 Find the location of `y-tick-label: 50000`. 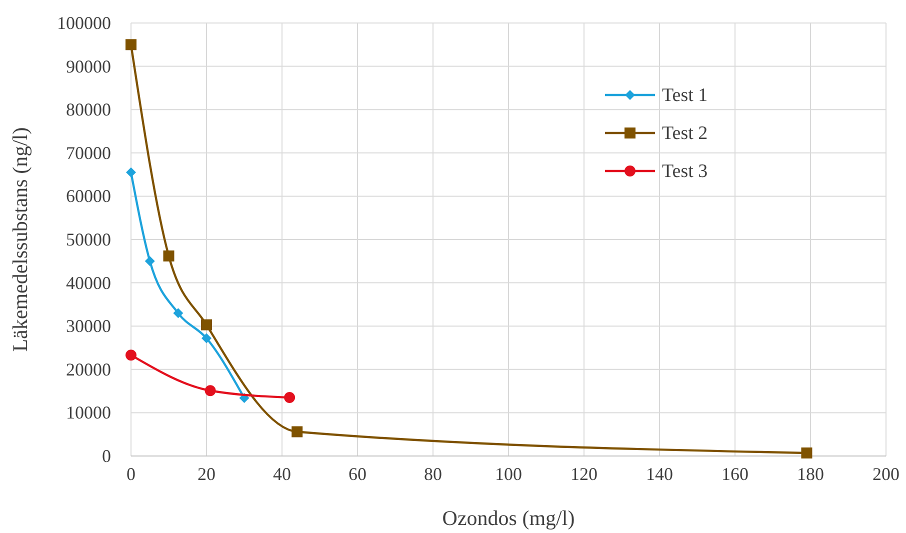

y-tick-label: 50000 is located at coordinates (88, 240).